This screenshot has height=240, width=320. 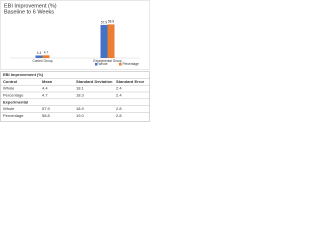 What do you see at coordinates (45, 88) in the screenshot?
I see `table-cell: 4.4` at bounding box center [45, 88].